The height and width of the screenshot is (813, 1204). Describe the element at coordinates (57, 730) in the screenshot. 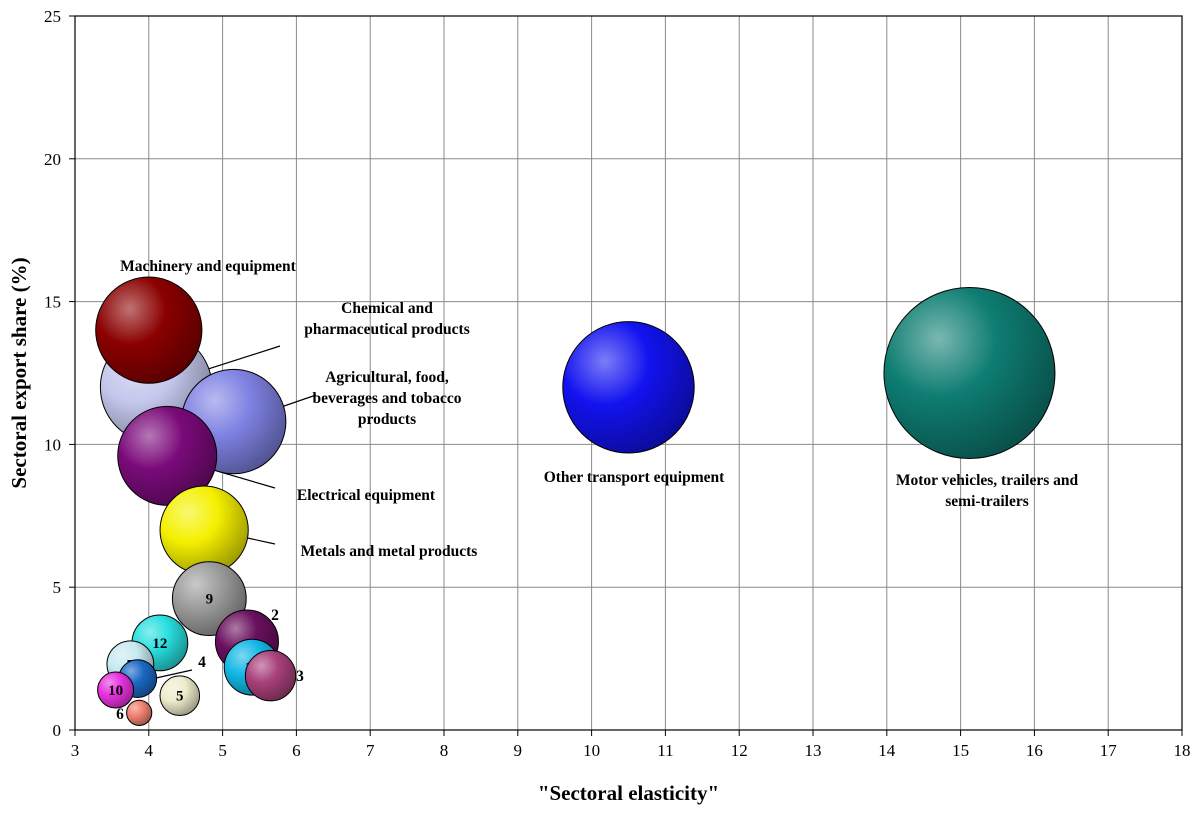

I see `y-tick-label: 0` at that location.